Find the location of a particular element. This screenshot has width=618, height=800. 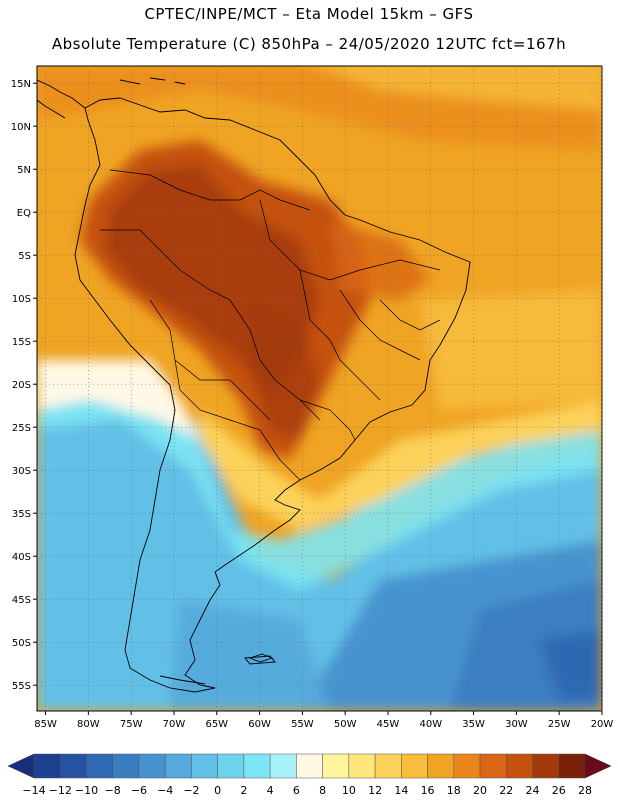

lat-label: 20S is located at coordinates (21, 385).